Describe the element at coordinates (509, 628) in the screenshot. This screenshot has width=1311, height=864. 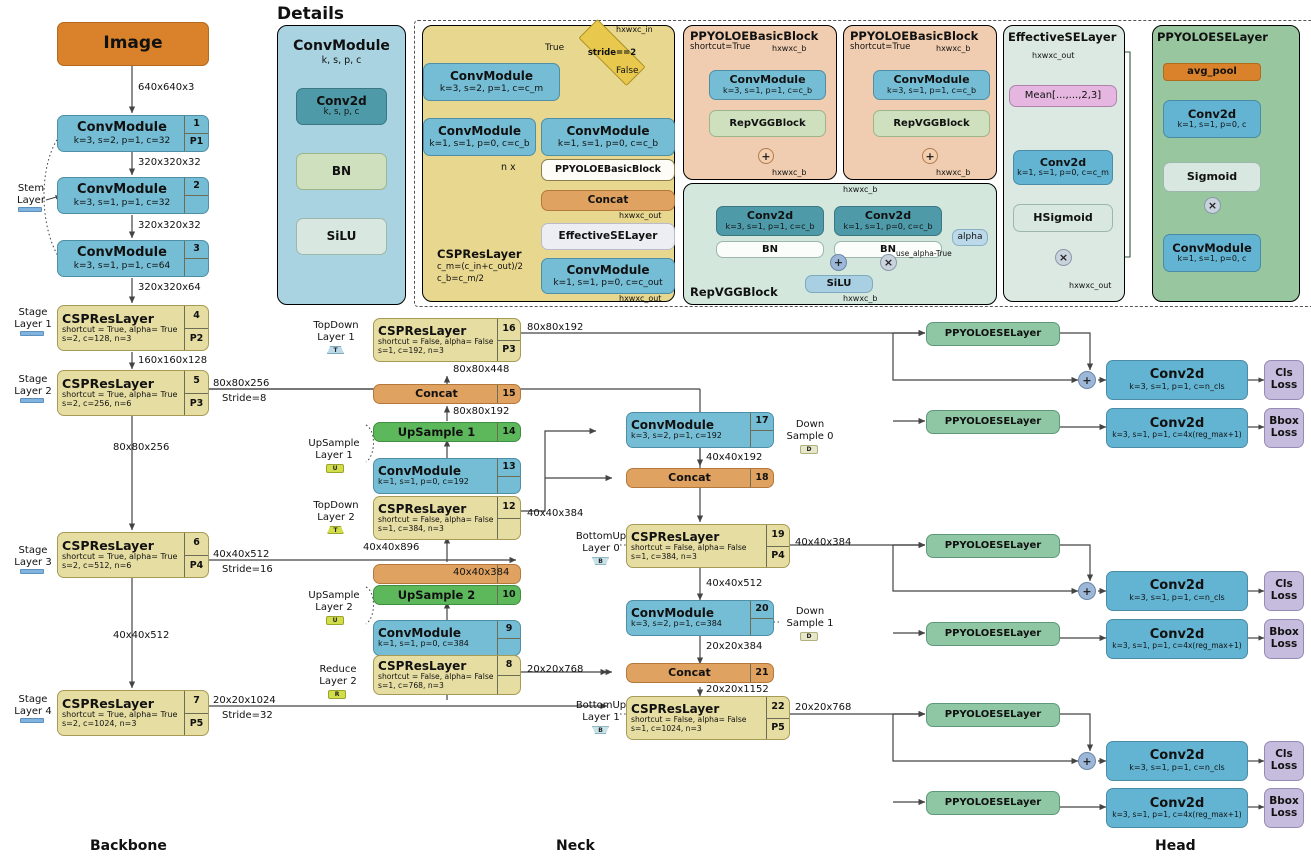
I see `block-index: 9` at that location.